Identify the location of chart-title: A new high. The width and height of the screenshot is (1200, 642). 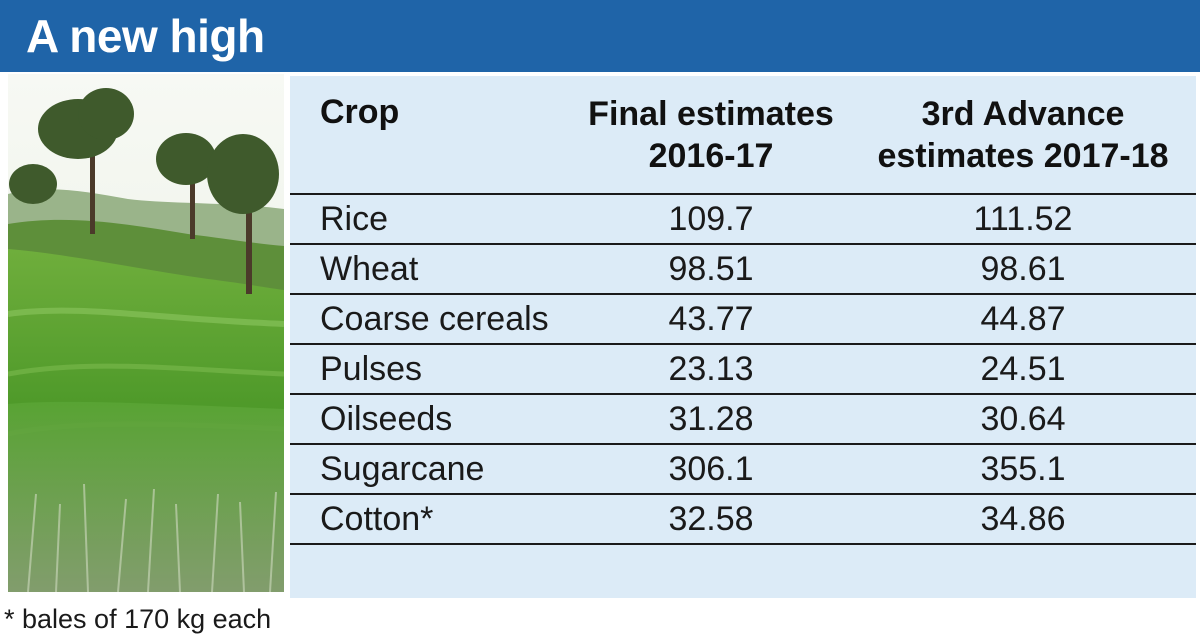
(145, 36).